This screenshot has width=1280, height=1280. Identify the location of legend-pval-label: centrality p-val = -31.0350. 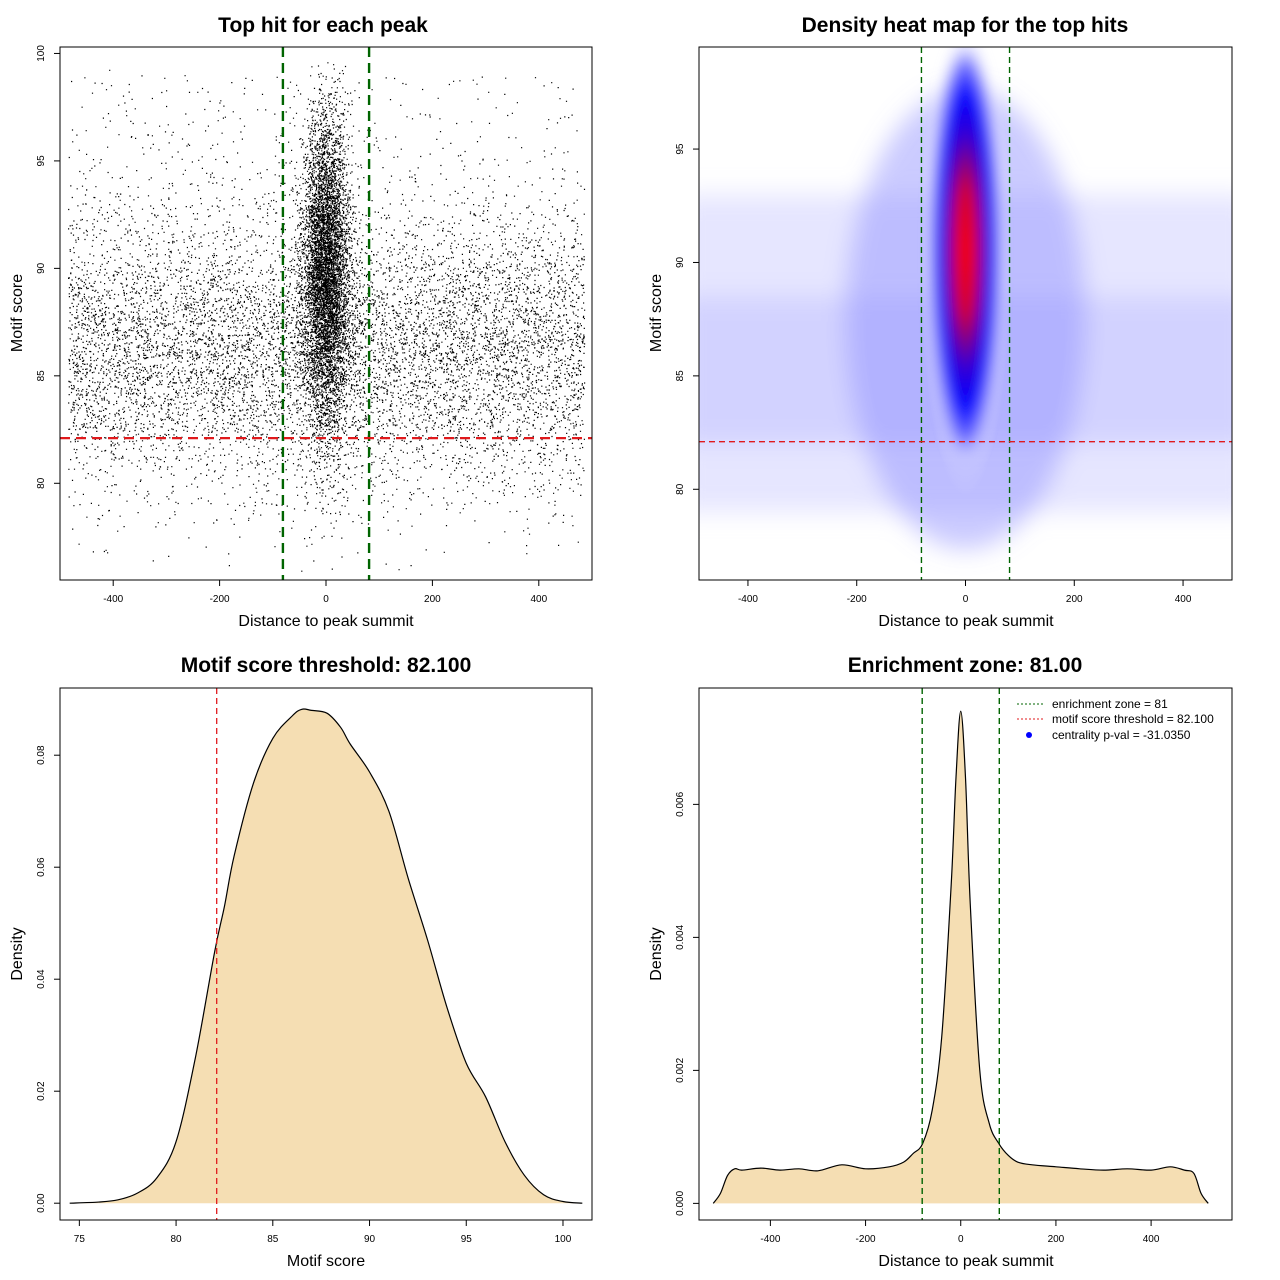
(1121, 735).